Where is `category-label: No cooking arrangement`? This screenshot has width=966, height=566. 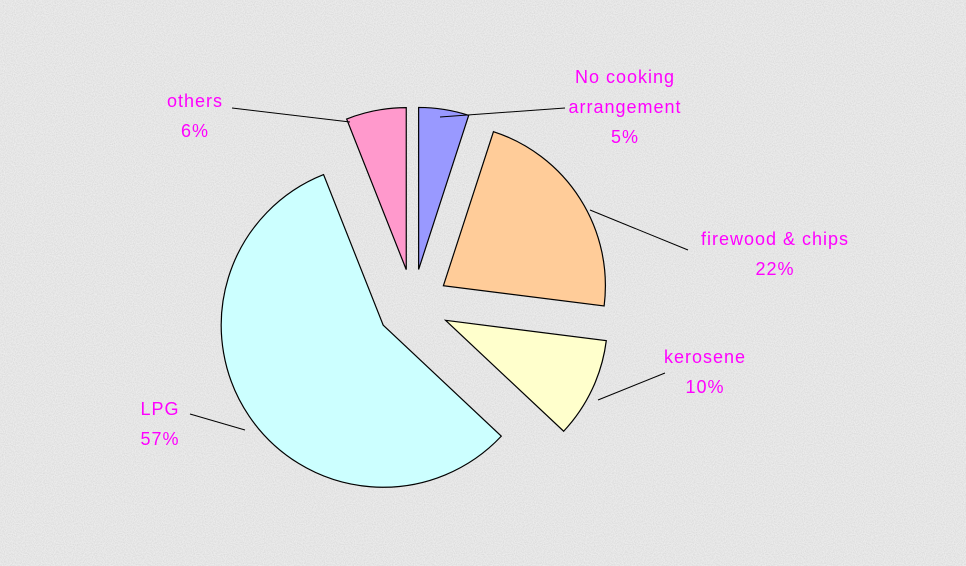
category-label: No cooking arrangement is located at coordinates (625, 92).